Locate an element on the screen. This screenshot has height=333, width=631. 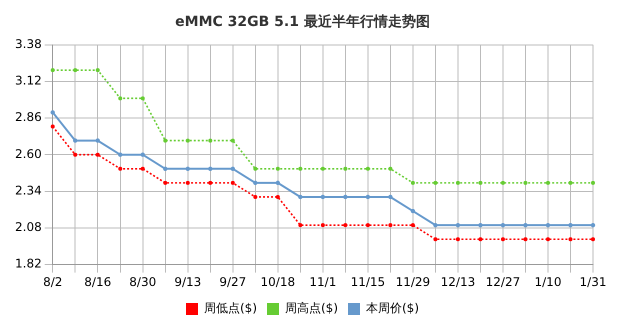
y-tick-label: 2.60 is located at coordinates (28, 153).